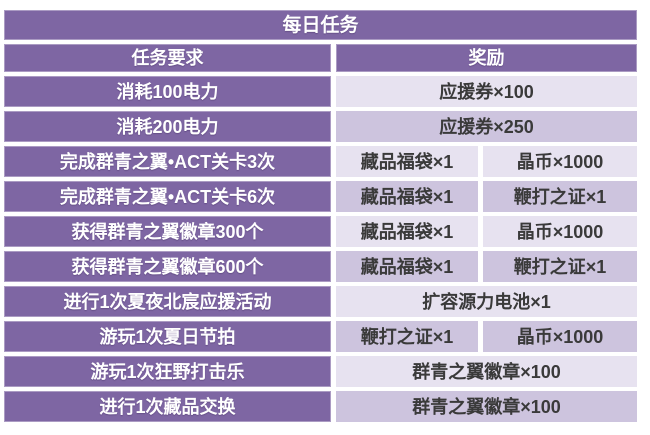 This screenshot has width=650, height=435. Describe the element at coordinates (167, 196) in the screenshot. I see `task-cell: 完成群青之翼•ACT关卡6次` at that location.